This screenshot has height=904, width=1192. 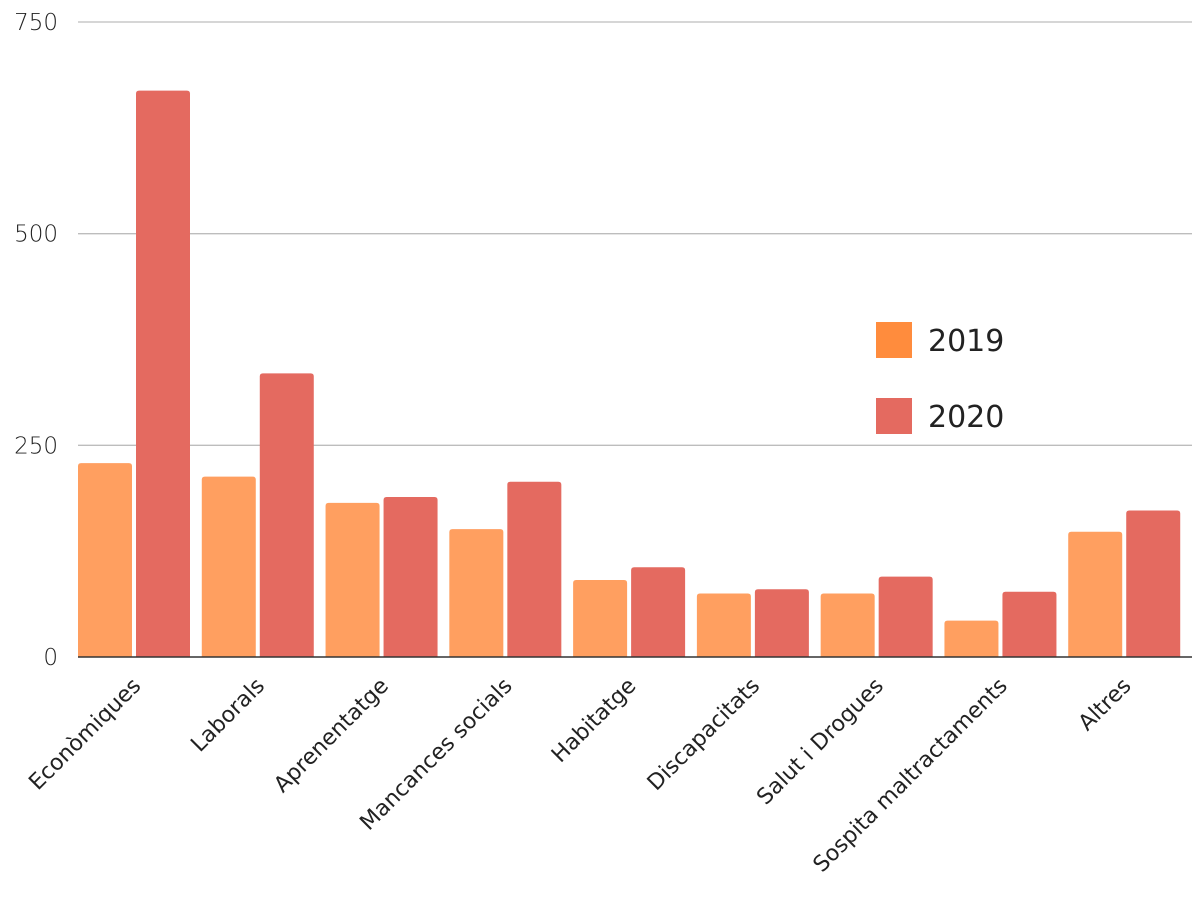 What do you see at coordinates (50, 658) in the screenshot?
I see `y-tick-label: 0` at bounding box center [50, 658].